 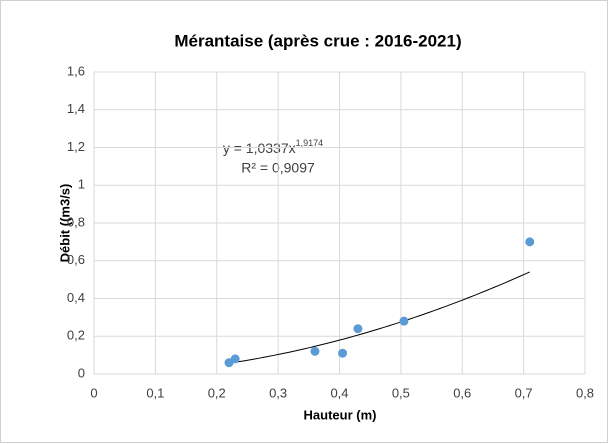 I want to click on y-tick-label: 0,8, so click(x=76, y=221).